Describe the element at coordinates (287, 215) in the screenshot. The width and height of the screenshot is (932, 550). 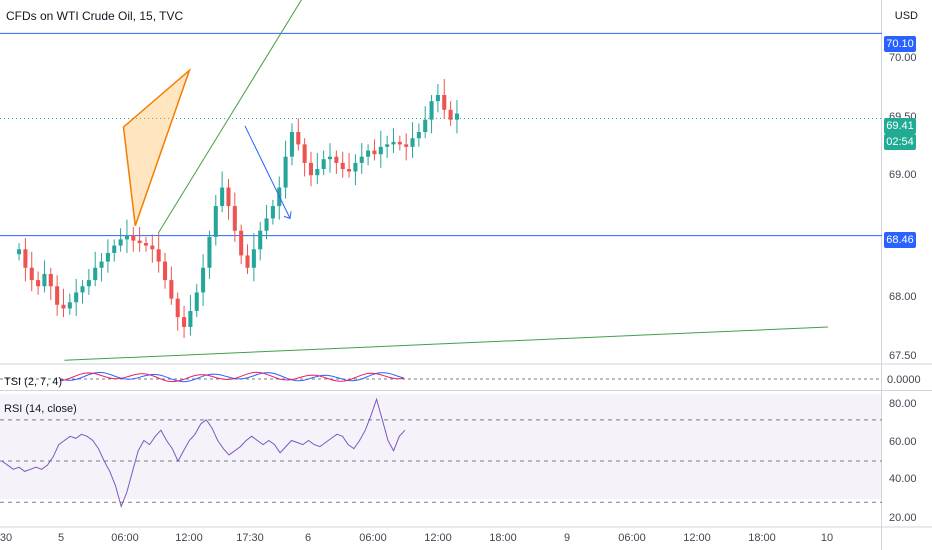
I see `projection-arrowhead` at that location.